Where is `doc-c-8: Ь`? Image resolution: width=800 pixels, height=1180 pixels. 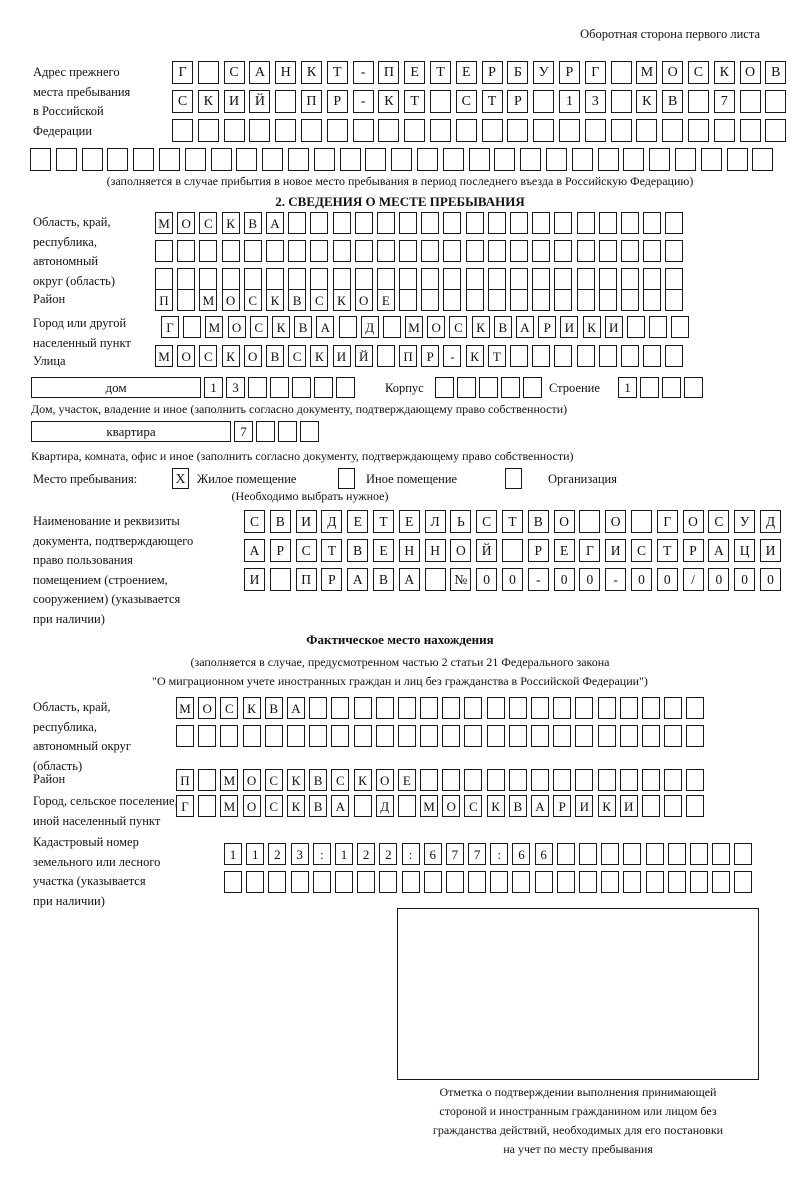 doc-c-8: Ь is located at coordinates (461, 521).